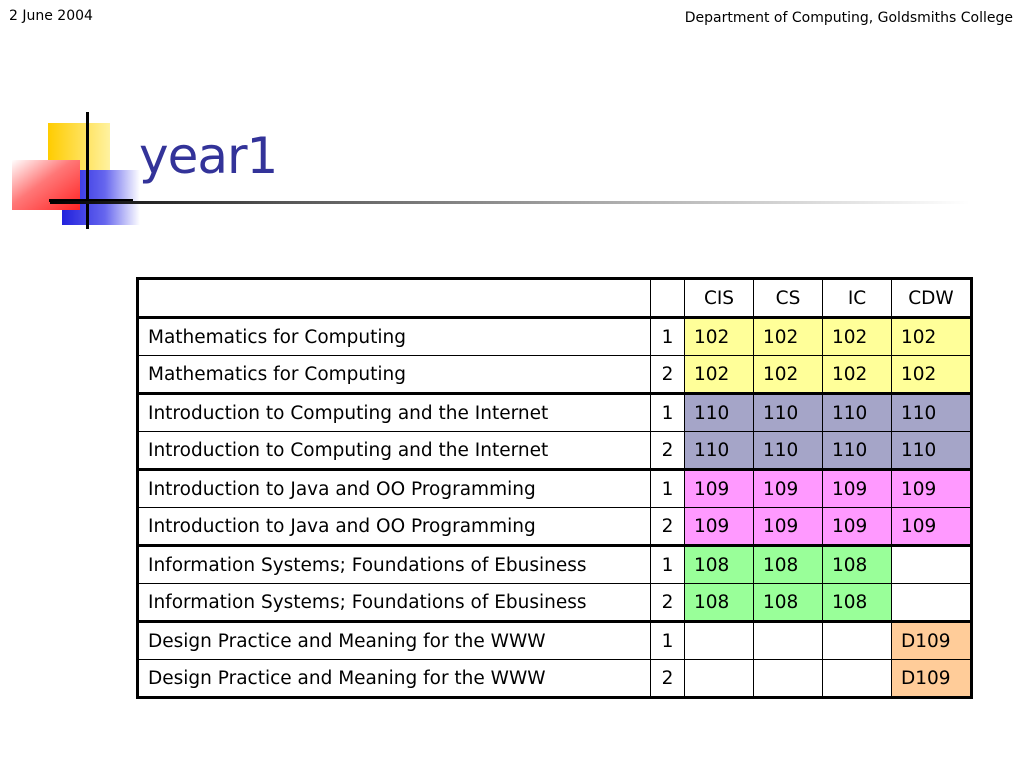 Image resolution: width=1024 pixels, height=768 pixels. I want to click on title-underline, so click(510, 202).